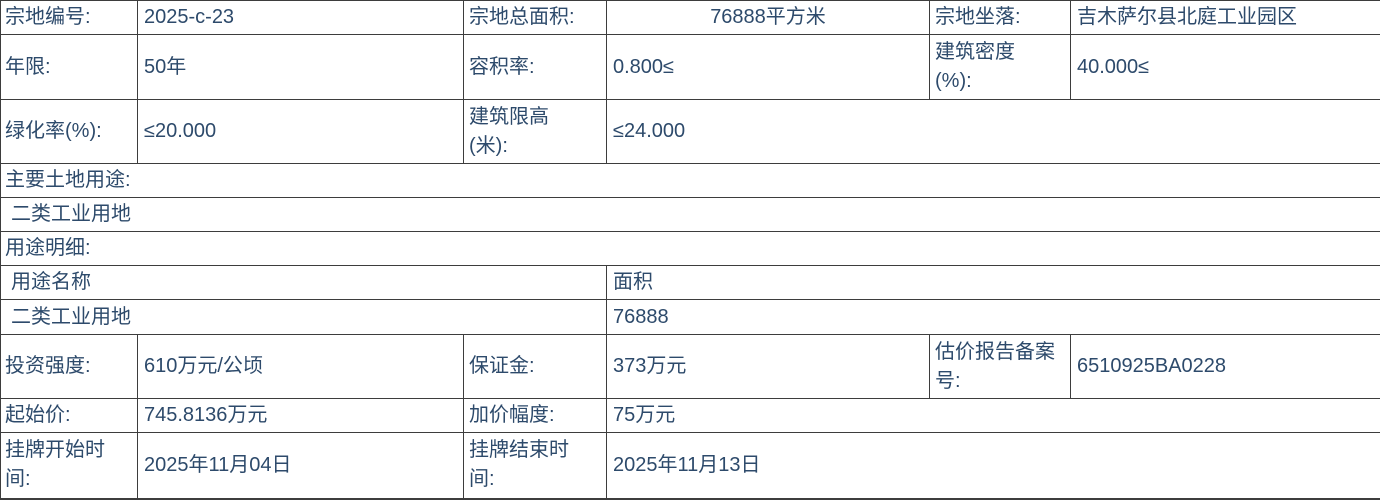 The width and height of the screenshot is (1380, 500). What do you see at coordinates (69, 416) in the screenshot?
I see `starting-price-label: 起始价:` at bounding box center [69, 416].